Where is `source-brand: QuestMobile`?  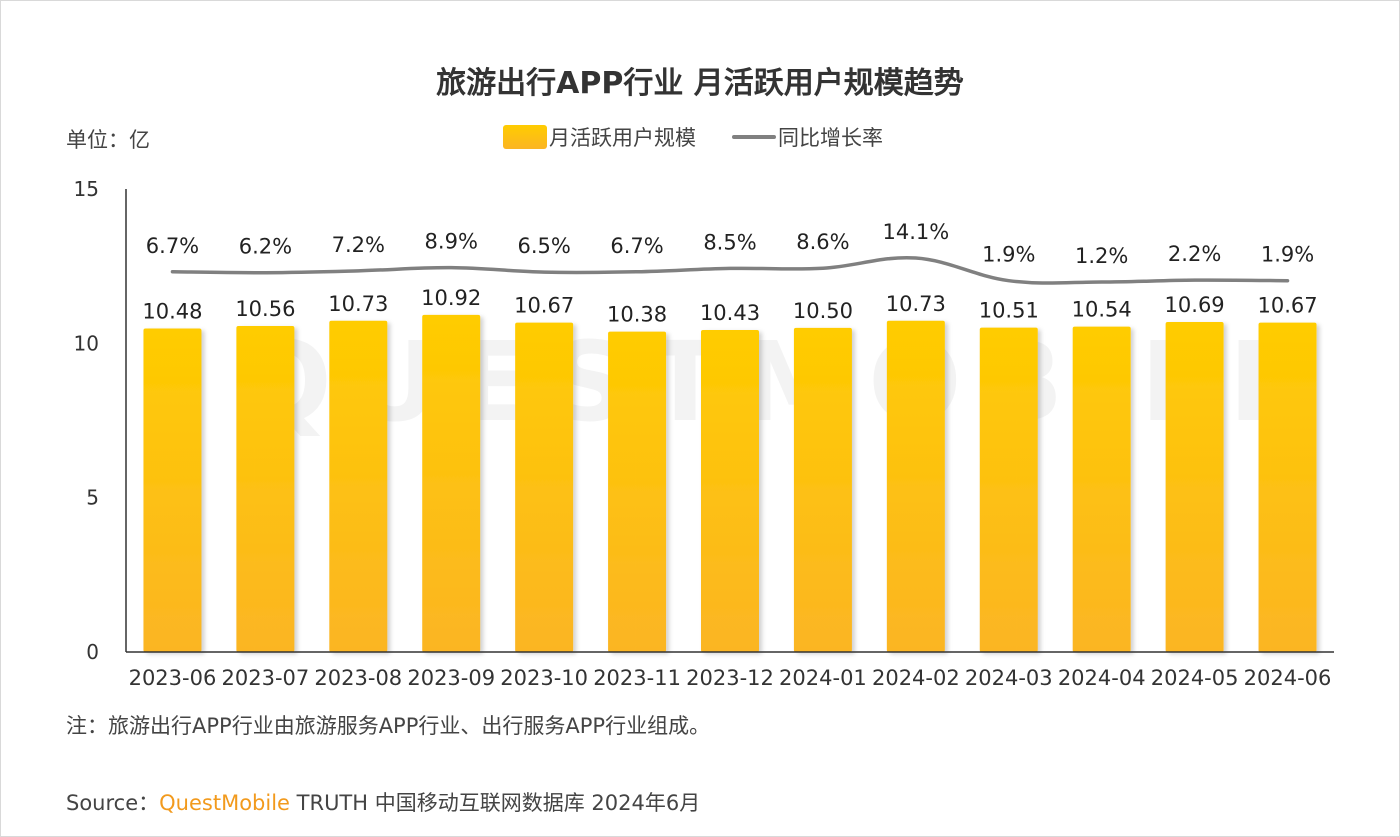 source-brand: QuestMobile is located at coordinates (224, 803).